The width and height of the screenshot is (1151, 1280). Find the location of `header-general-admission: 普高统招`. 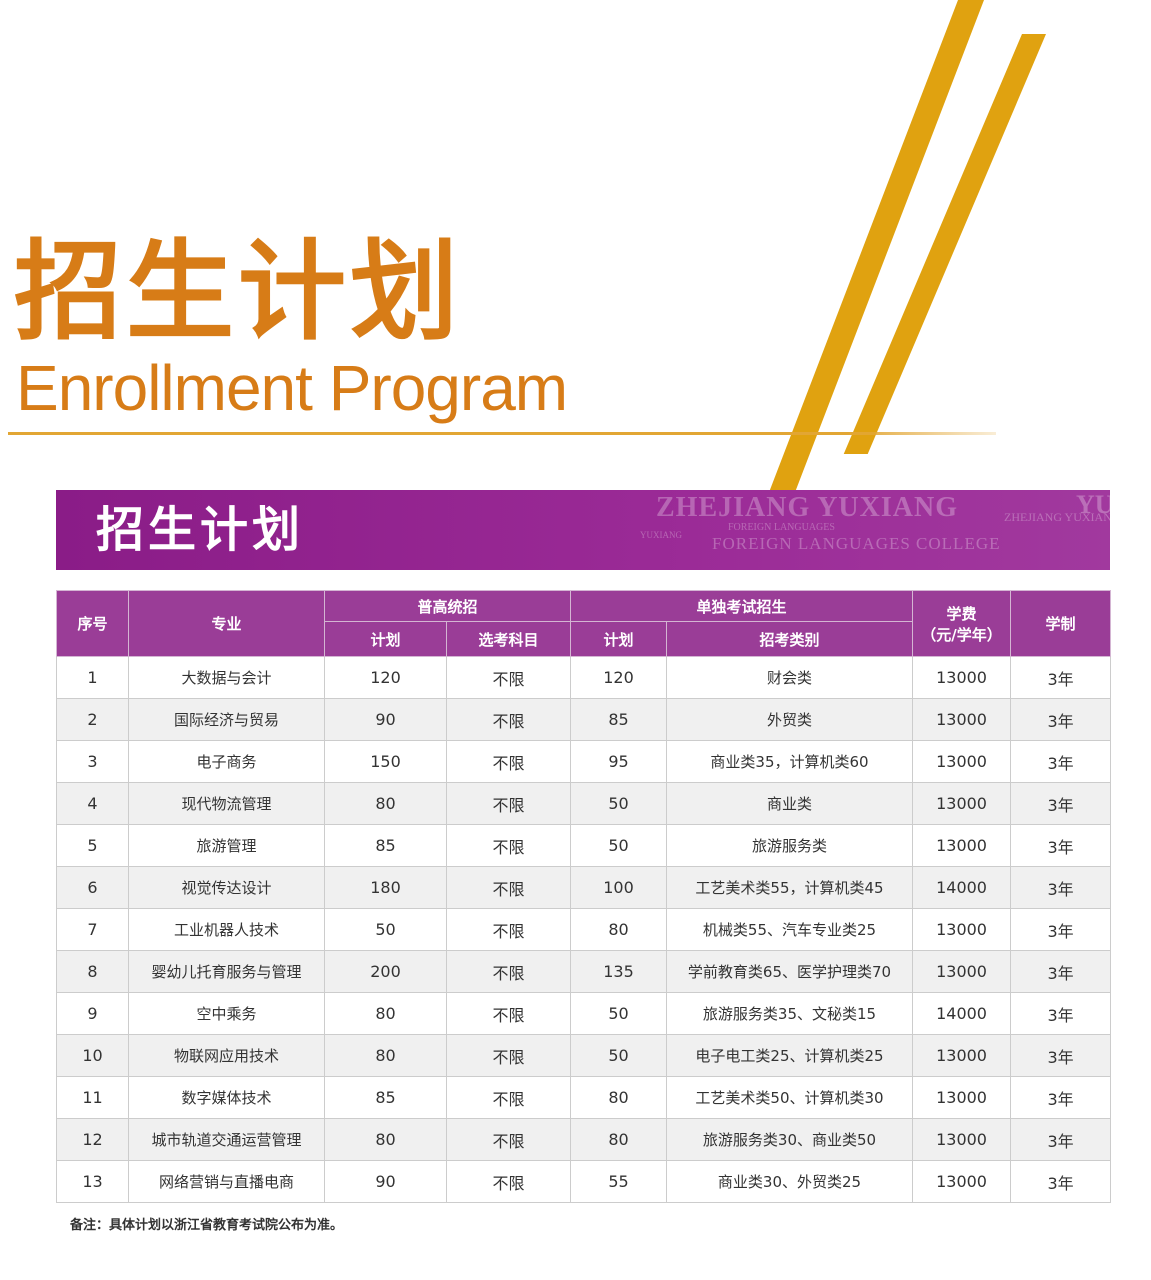

header-general-admission: 普高统招 is located at coordinates (447, 606).